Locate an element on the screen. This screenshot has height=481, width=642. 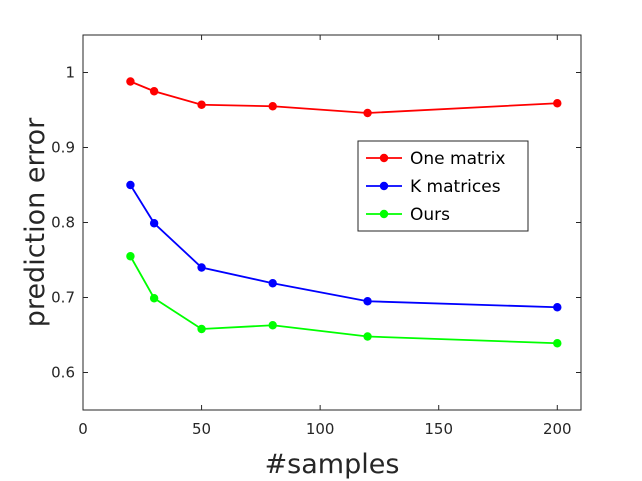
legend: One matrix K matrices Ours is located at coordinates (443, 186).